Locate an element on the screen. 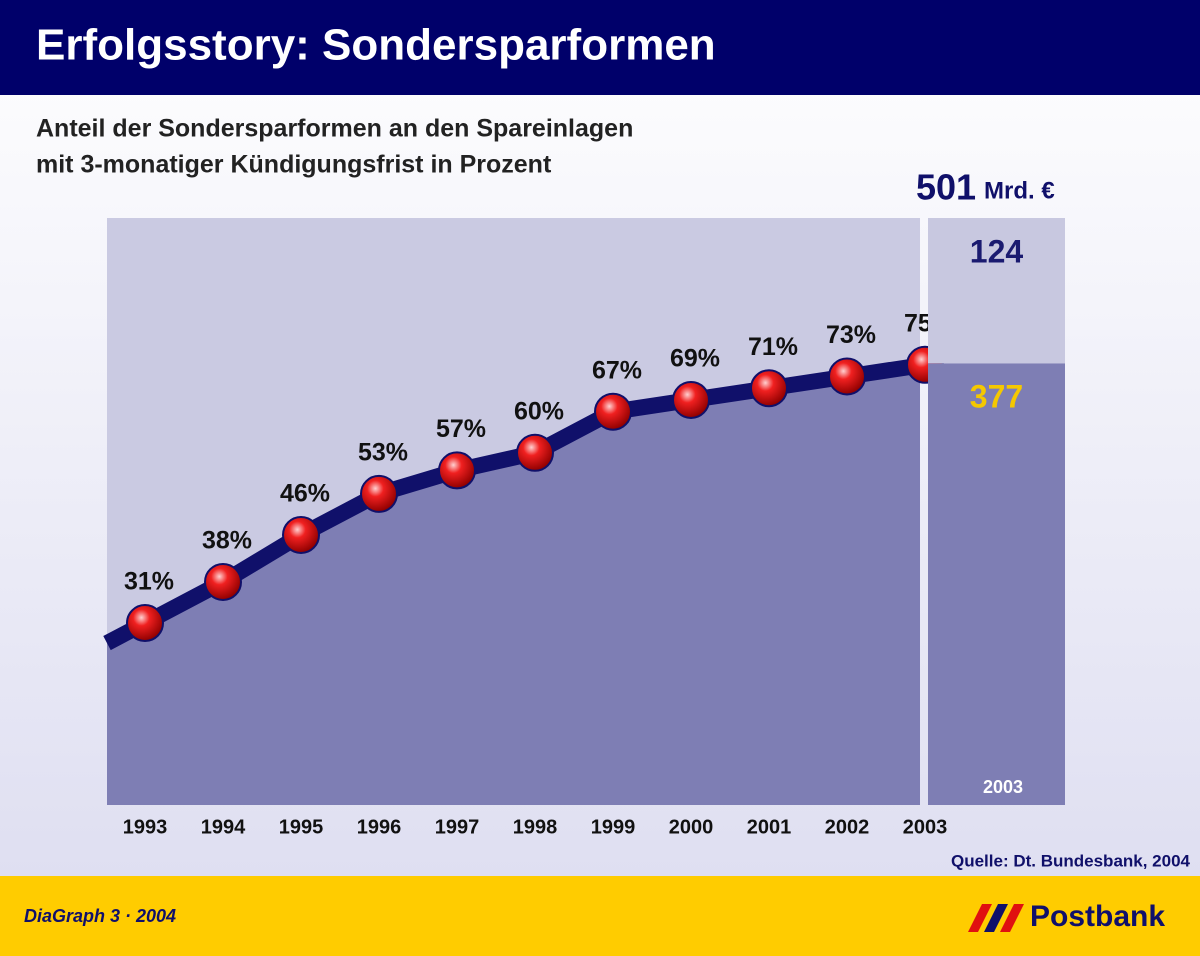  source: Quelle: Dt. Bundesbank, 2004 is located at coordinates (1071, 860).